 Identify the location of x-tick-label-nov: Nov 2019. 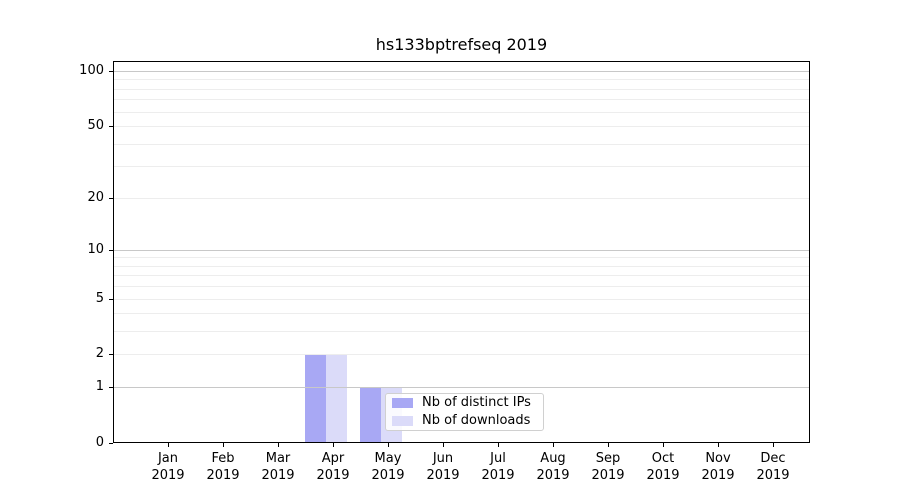
(718, 467).